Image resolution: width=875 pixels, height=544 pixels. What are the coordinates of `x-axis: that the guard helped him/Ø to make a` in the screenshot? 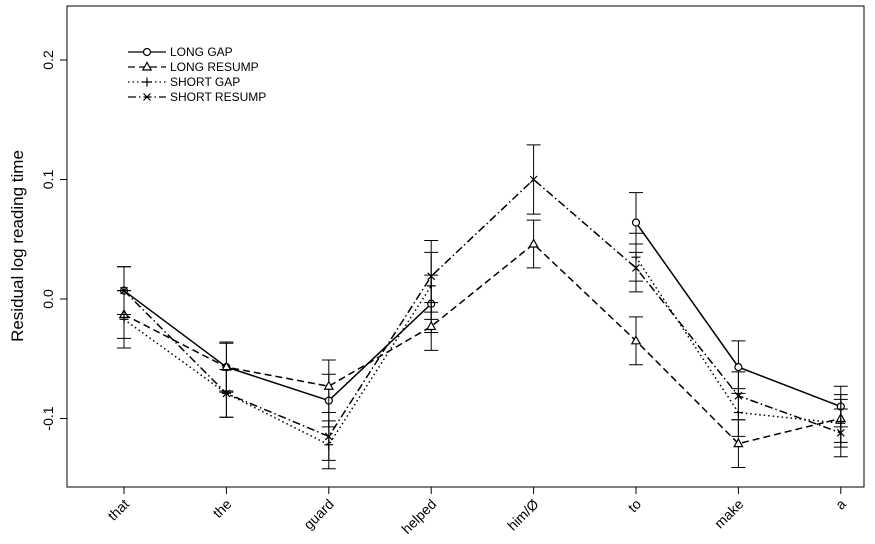 It's located at (476, 512).